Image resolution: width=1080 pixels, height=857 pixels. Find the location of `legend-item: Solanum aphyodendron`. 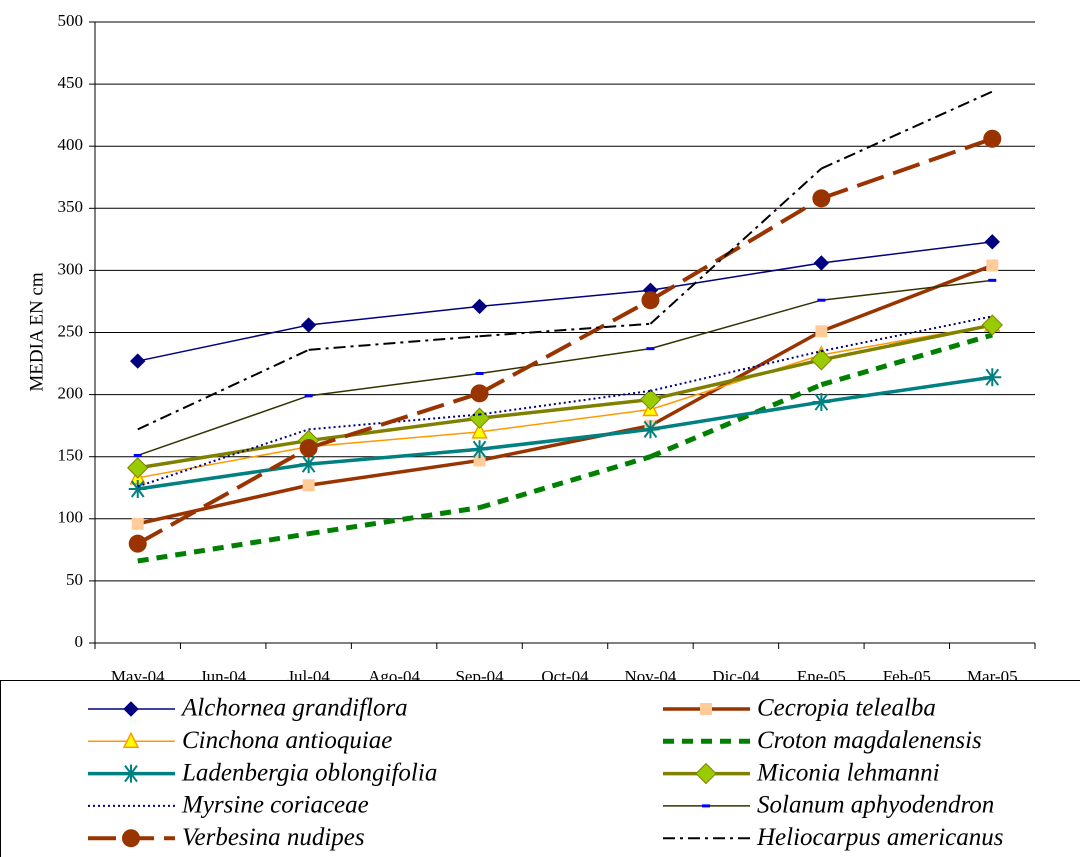

legend-item: Solanum aphyodendron is located at coordinates (828, 805).